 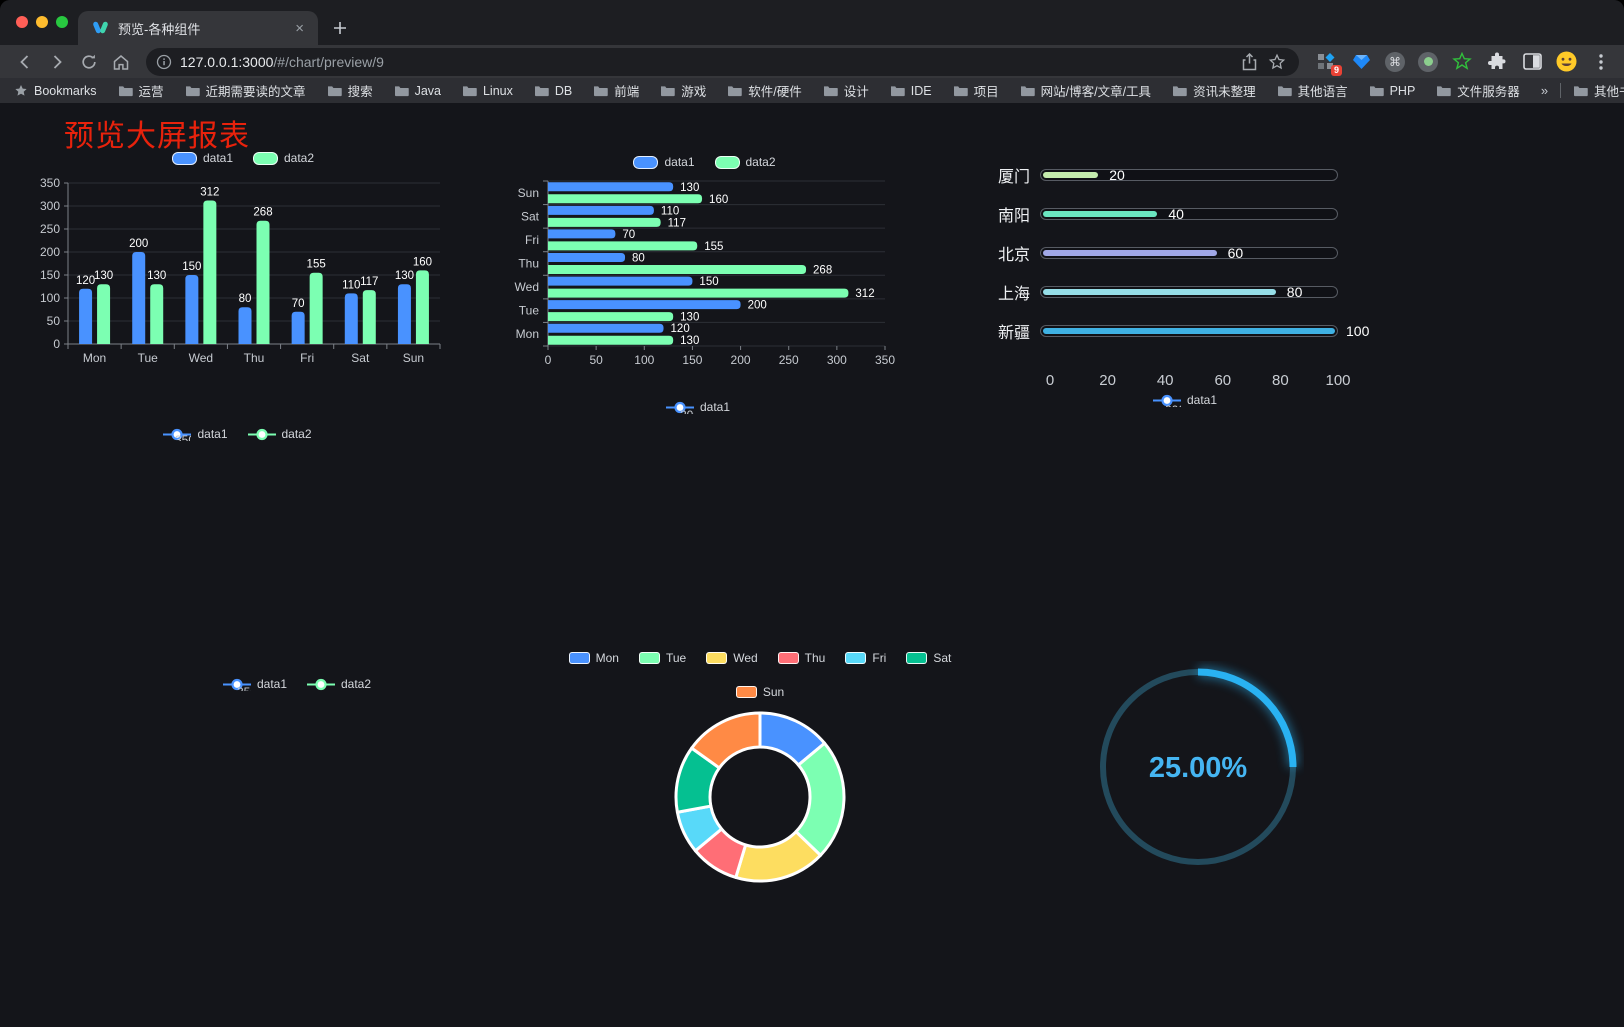 I want to click on legend-item: Wed, so click(x=732, y=658).